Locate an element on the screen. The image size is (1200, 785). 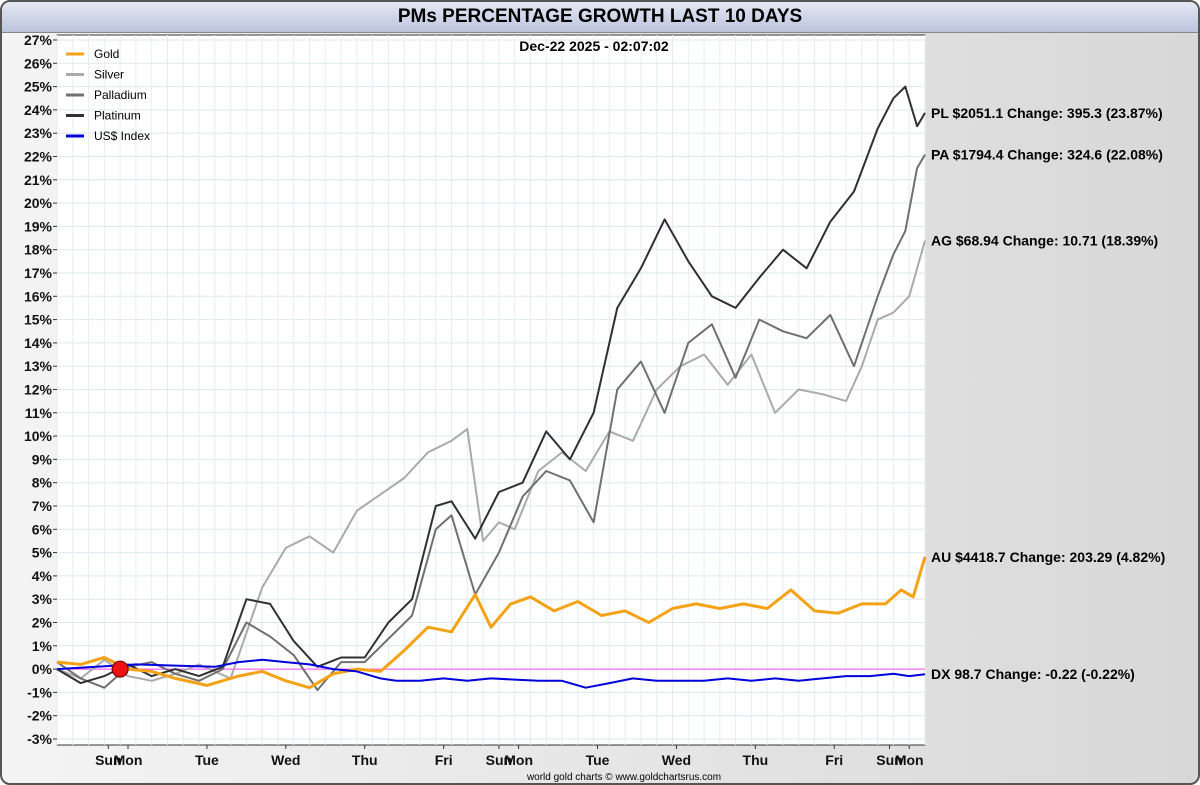
y-tick-label: 1% is located at coordinates (42, 646).